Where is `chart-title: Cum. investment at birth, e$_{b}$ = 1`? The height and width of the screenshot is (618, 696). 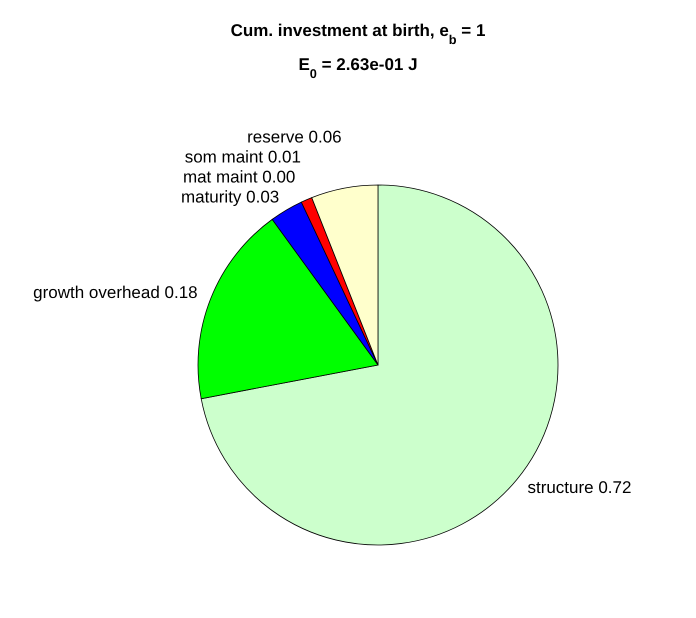
chart-title: Cum. investment at birth, e$_{b}$ = 1 is located at coordinates (358, 33).